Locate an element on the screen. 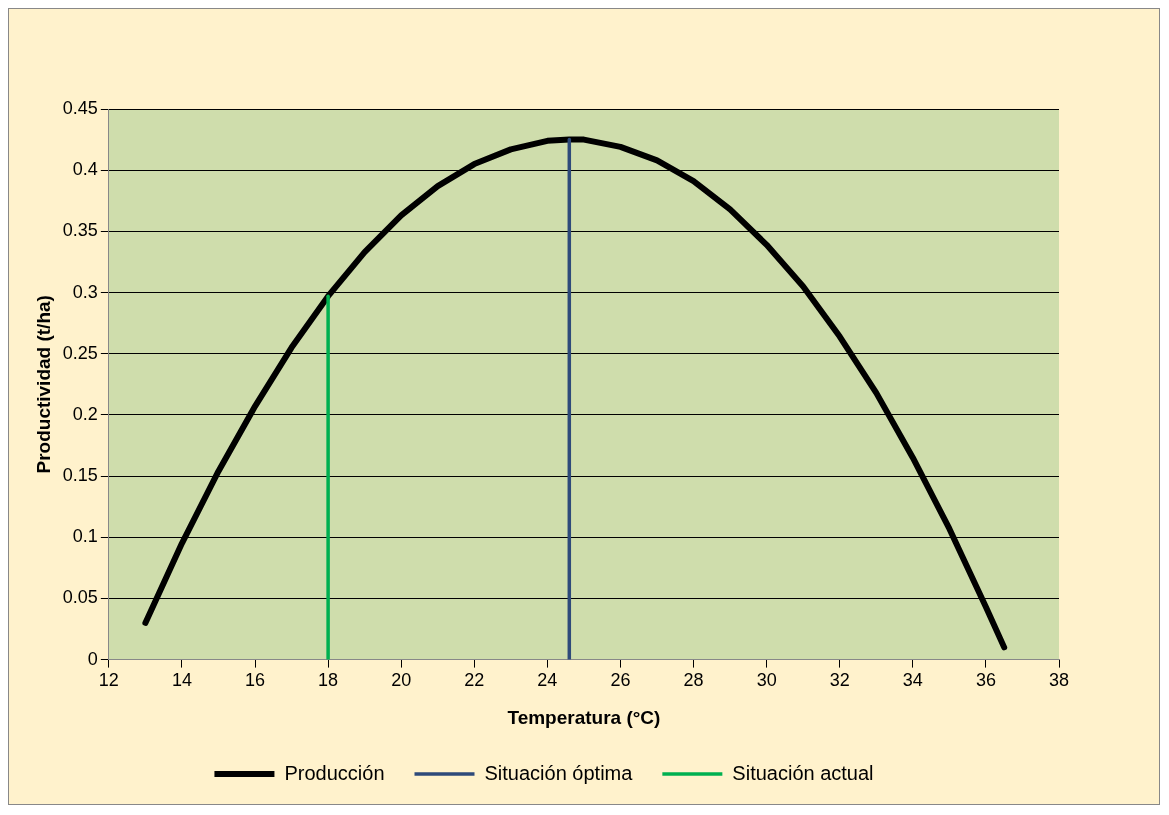 The height and width of the screenshot is (815, 1169). x-tick-label: 16 is located at coordinates (255, 680).